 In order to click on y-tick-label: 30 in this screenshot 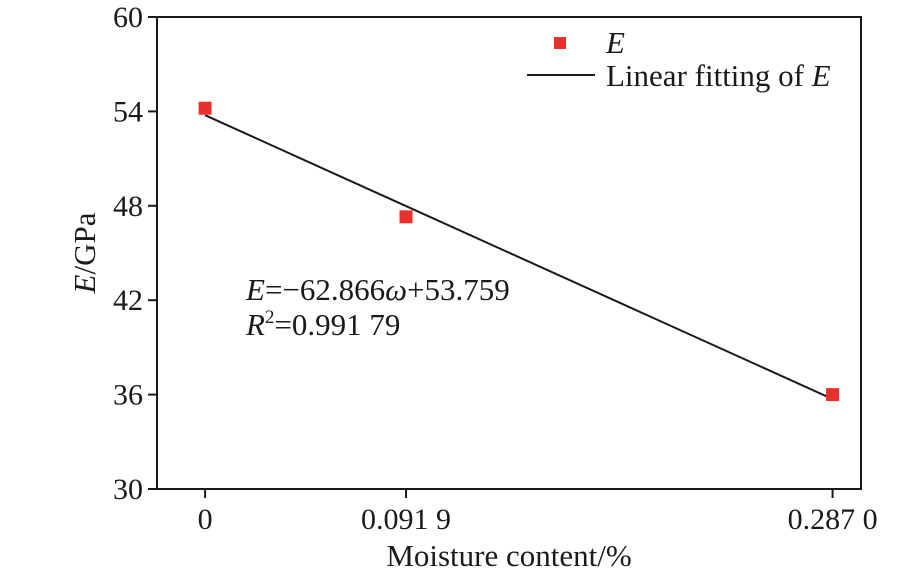, I will do `click(128, 489)`.